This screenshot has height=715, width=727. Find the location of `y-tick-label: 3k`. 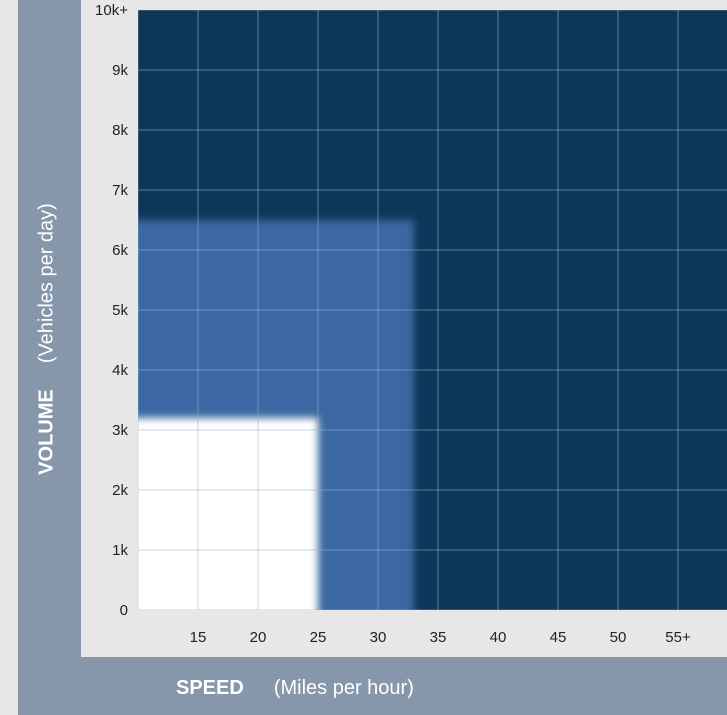

y-tick-label: 3k is located at coordinates (120, 430).